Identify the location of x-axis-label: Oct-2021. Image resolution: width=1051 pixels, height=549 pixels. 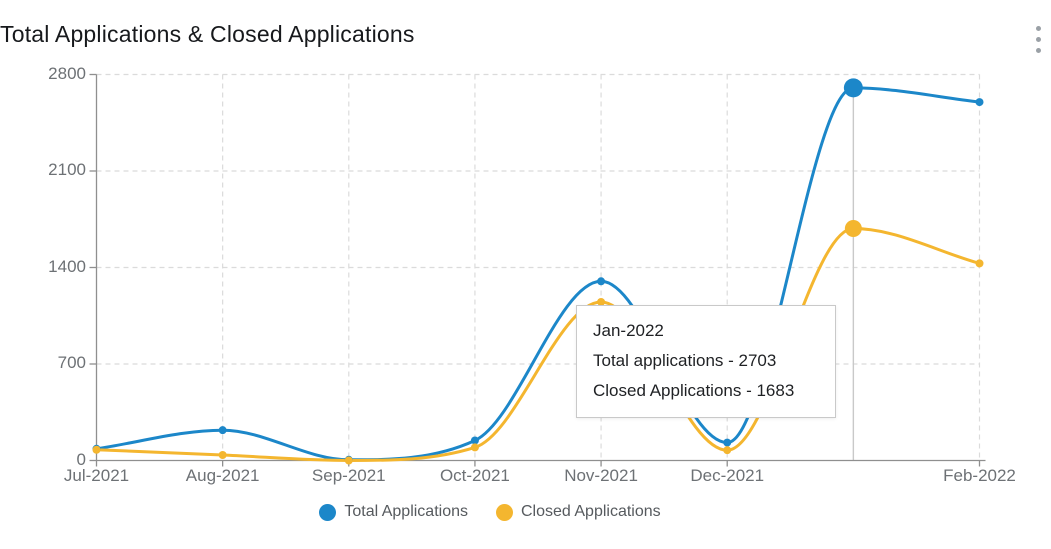
(474, 475).